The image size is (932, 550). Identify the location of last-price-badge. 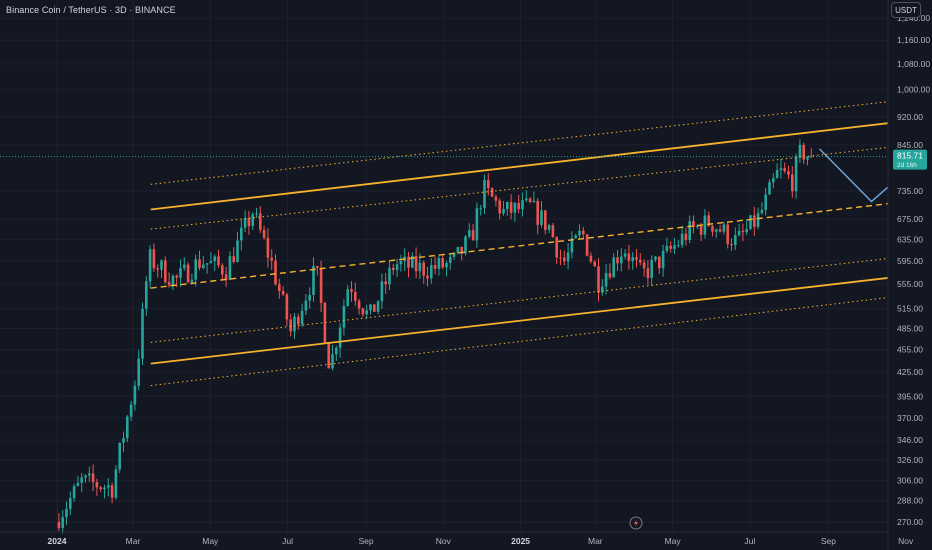
(910, 159).